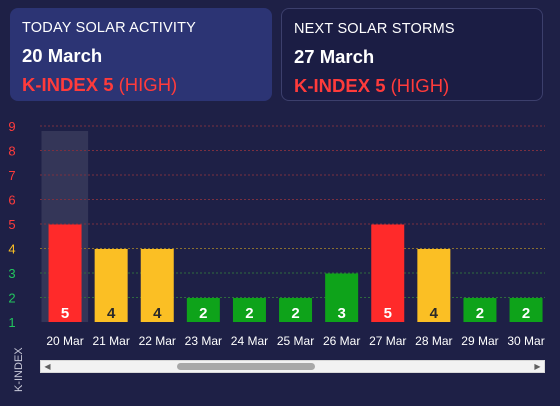 The width and height of the screenshot is (560, 406). I want to click on today-kindex-value: K-INDEX 5, so click(68, 84).